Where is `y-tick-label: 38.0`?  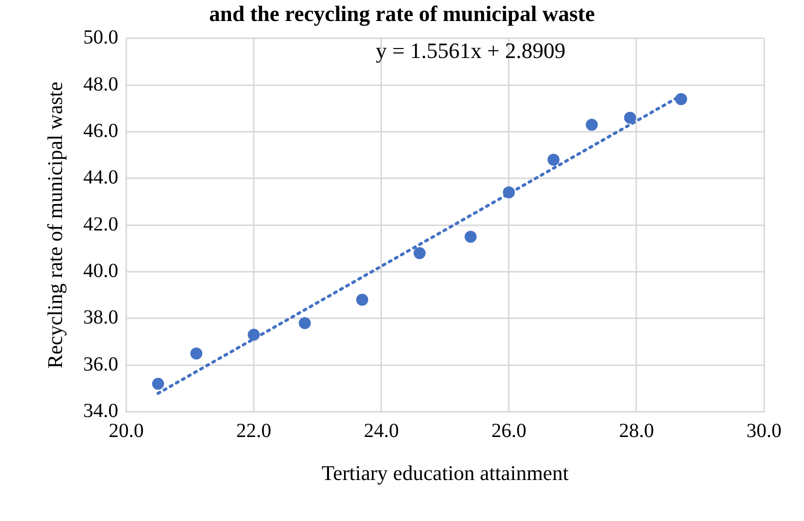 y-tick-label: 38.0 is located at coordinates (100, 317).